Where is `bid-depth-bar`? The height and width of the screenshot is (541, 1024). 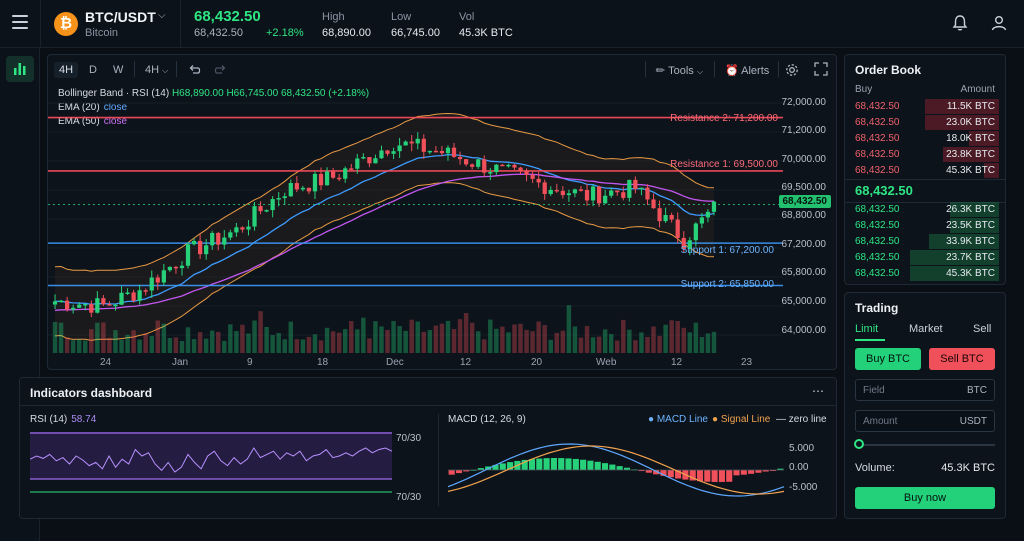
bid-depth-bar is located at coordinates (964, 241).